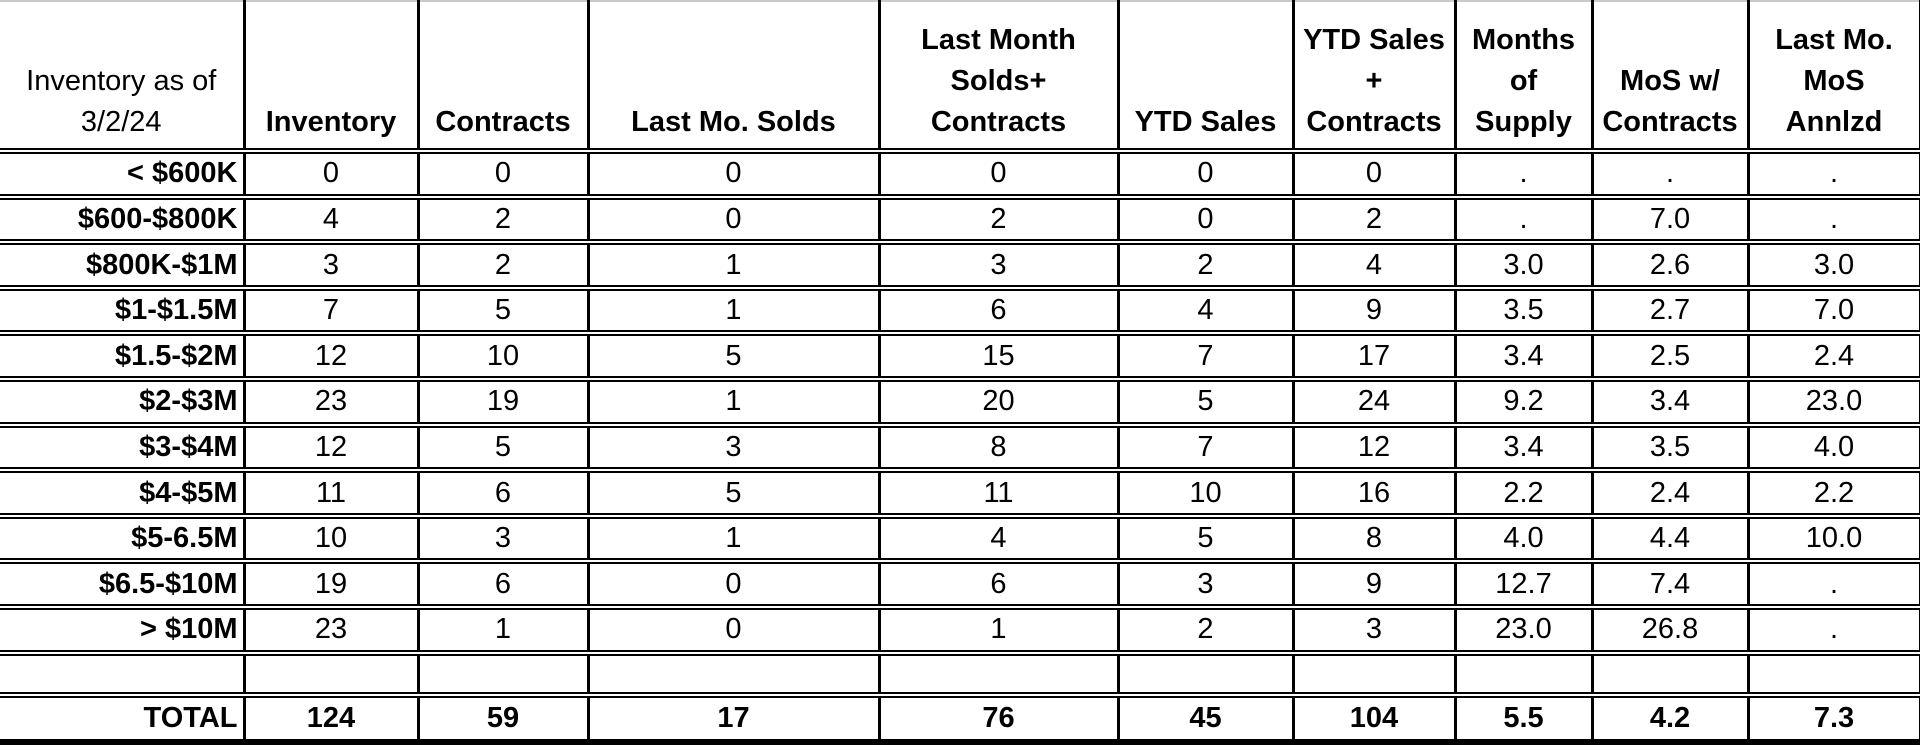 Image resolution: width=1920 pixels, height=745 pixels. I want to click on cell: 17, so click(1374, 358).